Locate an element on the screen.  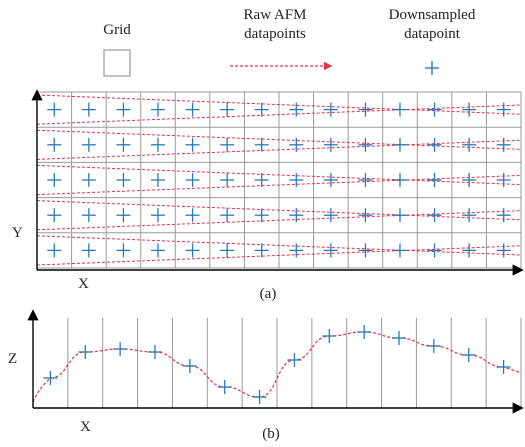
legend-down-label-line2: datapoint is located at coordinates (432, 34).